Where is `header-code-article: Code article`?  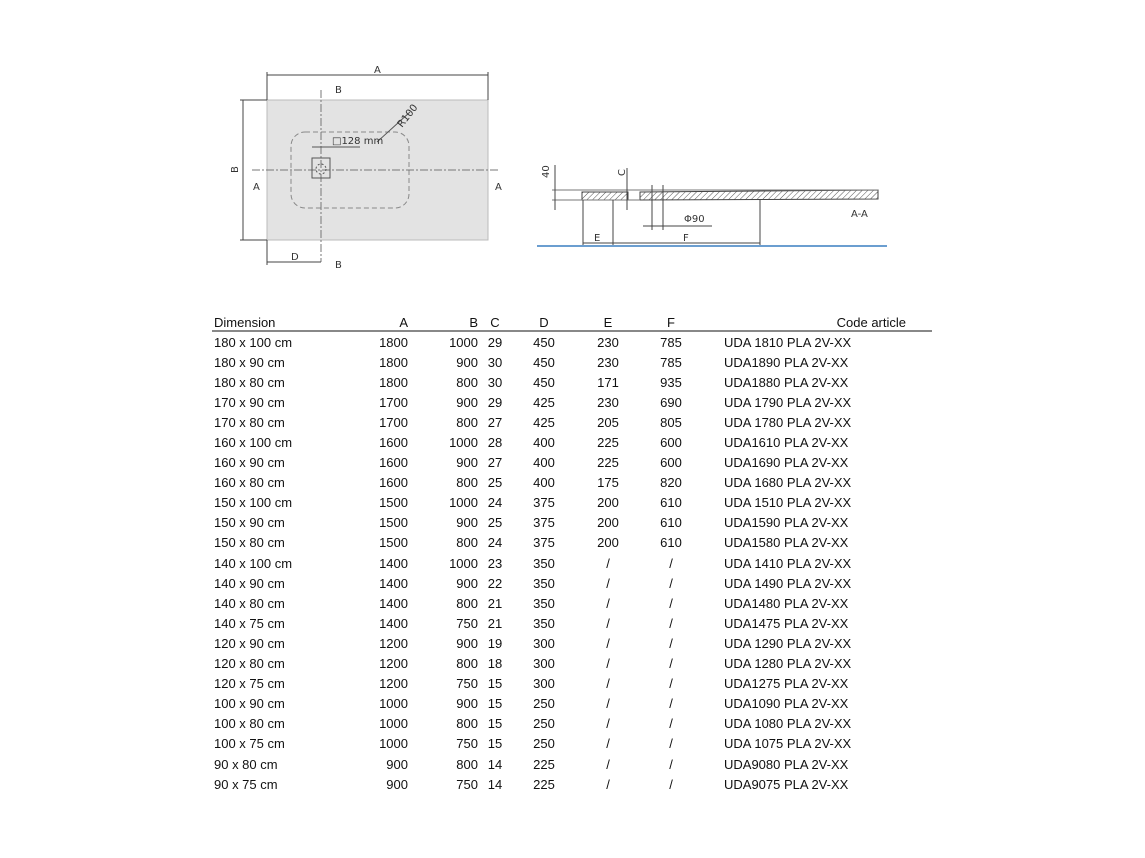 header-code-article: Code article is located at coordinates (817, 322).